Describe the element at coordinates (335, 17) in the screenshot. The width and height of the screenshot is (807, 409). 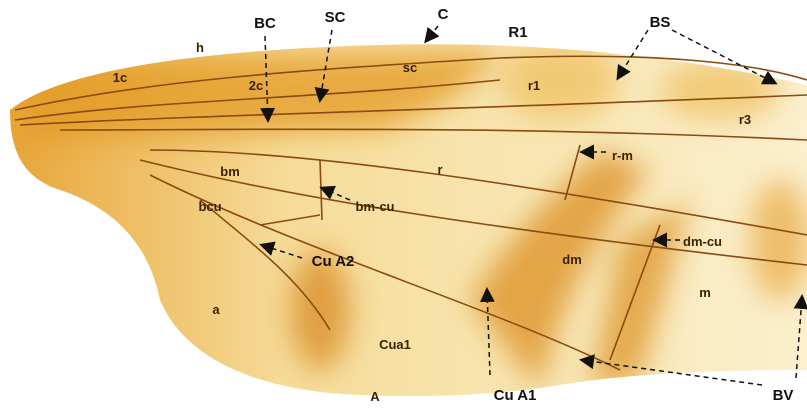
I see `label: SC` at that location.